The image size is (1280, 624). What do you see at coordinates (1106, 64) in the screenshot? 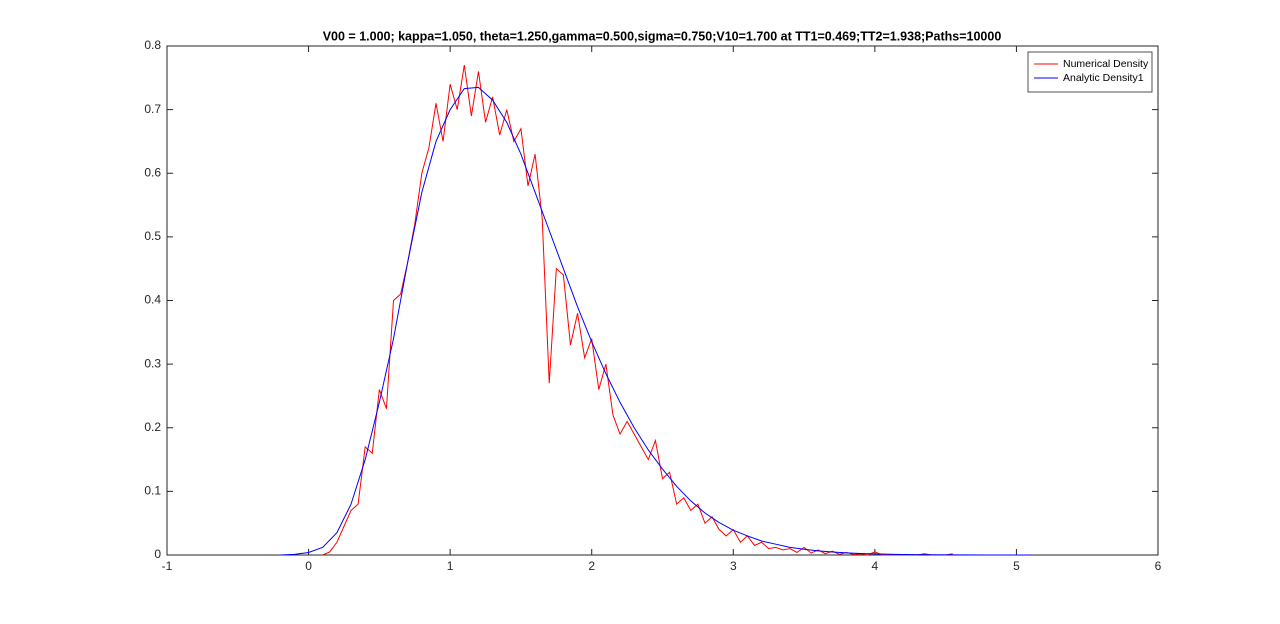
I see `legend-label: Numerical Density` at bounding box center [1106, 64].